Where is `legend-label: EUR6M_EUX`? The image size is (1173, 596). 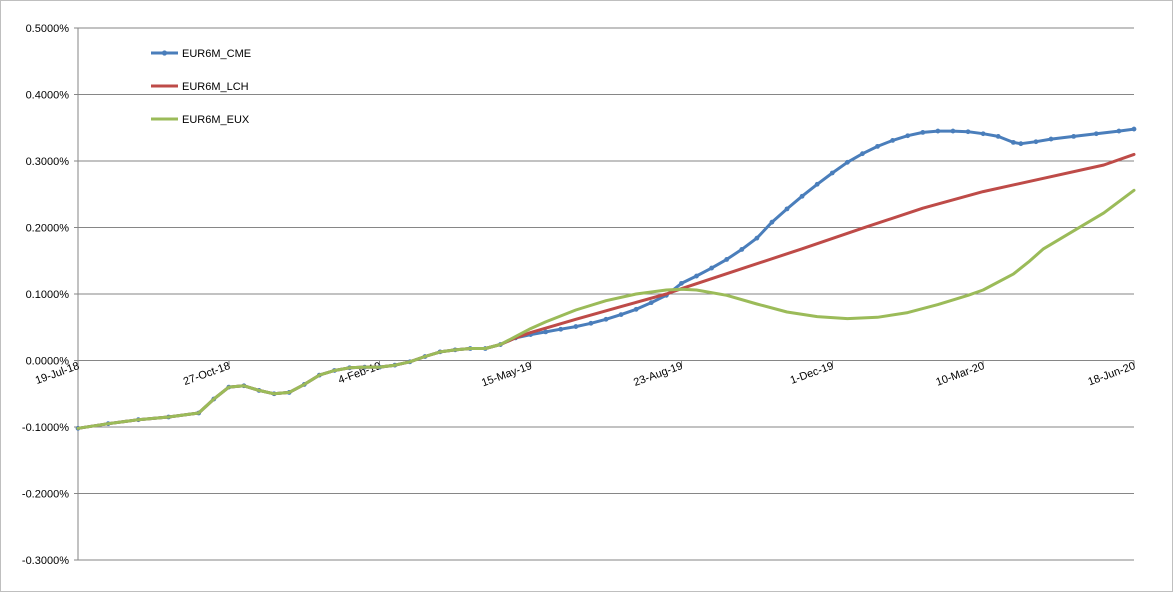
legend-label: EUR6M_EUX is located at coordinates (216, 120).